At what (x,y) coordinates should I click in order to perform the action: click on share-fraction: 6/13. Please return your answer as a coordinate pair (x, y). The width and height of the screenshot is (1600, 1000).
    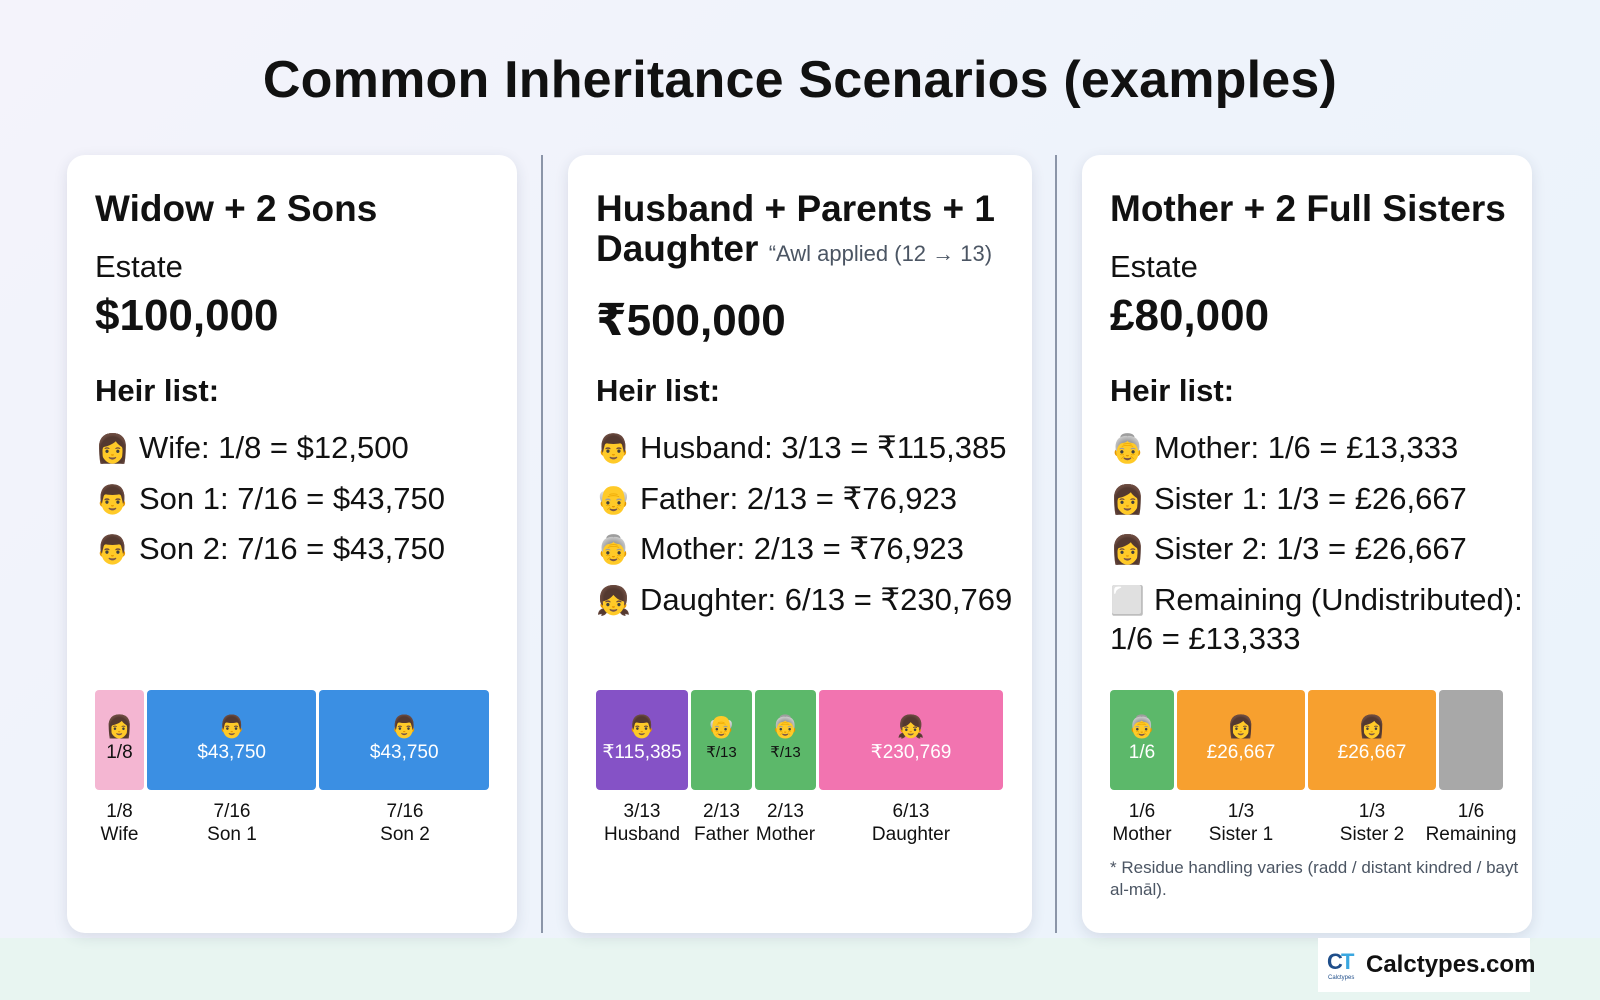
    Looking at the image, I should click on (911, 811).